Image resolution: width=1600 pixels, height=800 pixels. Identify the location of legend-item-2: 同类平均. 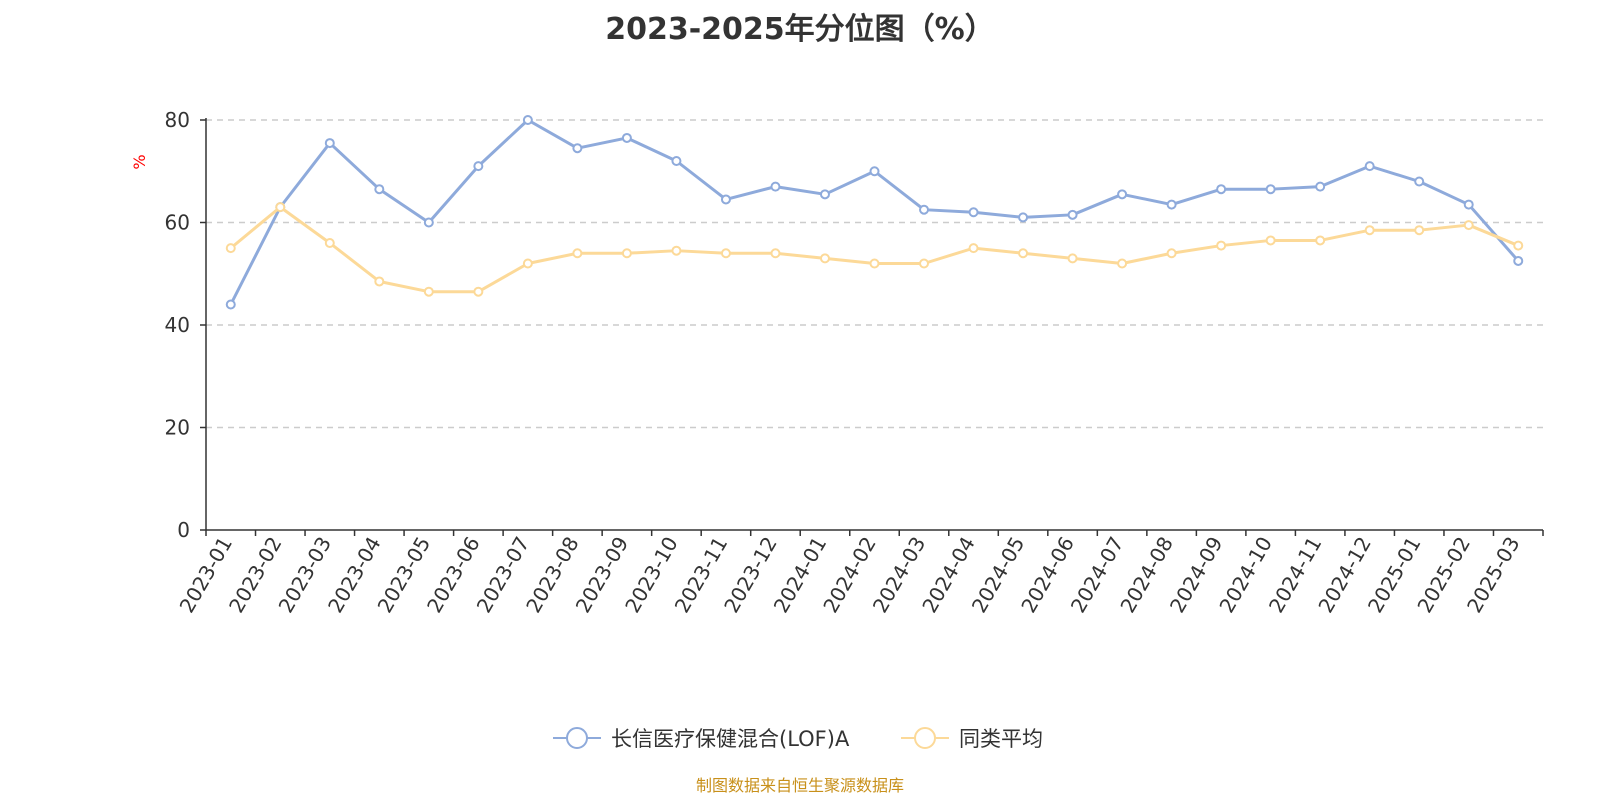
(972, 739).